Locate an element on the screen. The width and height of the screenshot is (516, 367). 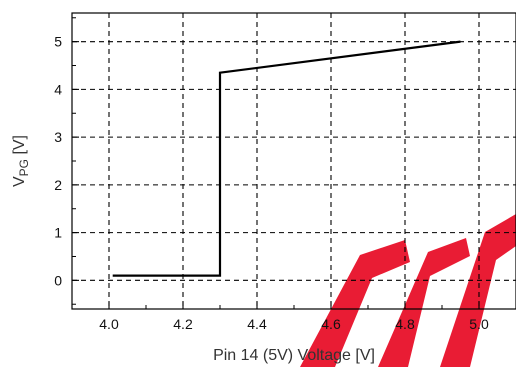
x-axis-ticks is located at coordinates (294, 305).